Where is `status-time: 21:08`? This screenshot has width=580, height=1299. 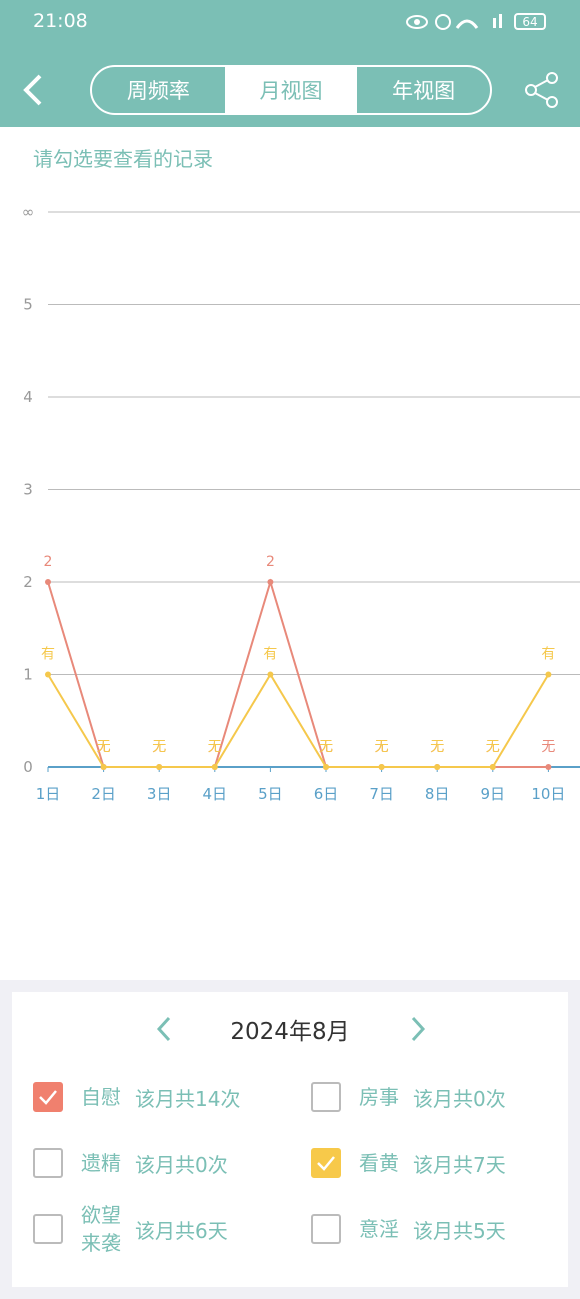 status-time: 21:08 is located at coordinates (60, 21).